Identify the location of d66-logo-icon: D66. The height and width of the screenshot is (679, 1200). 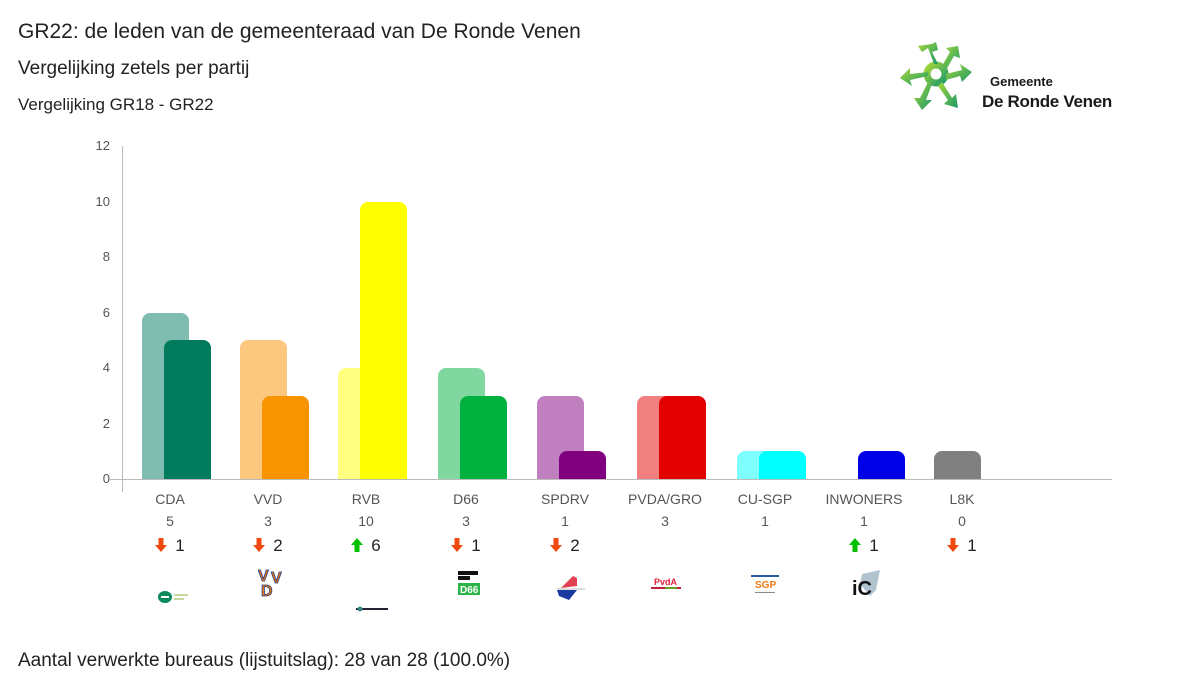
(469, 586).